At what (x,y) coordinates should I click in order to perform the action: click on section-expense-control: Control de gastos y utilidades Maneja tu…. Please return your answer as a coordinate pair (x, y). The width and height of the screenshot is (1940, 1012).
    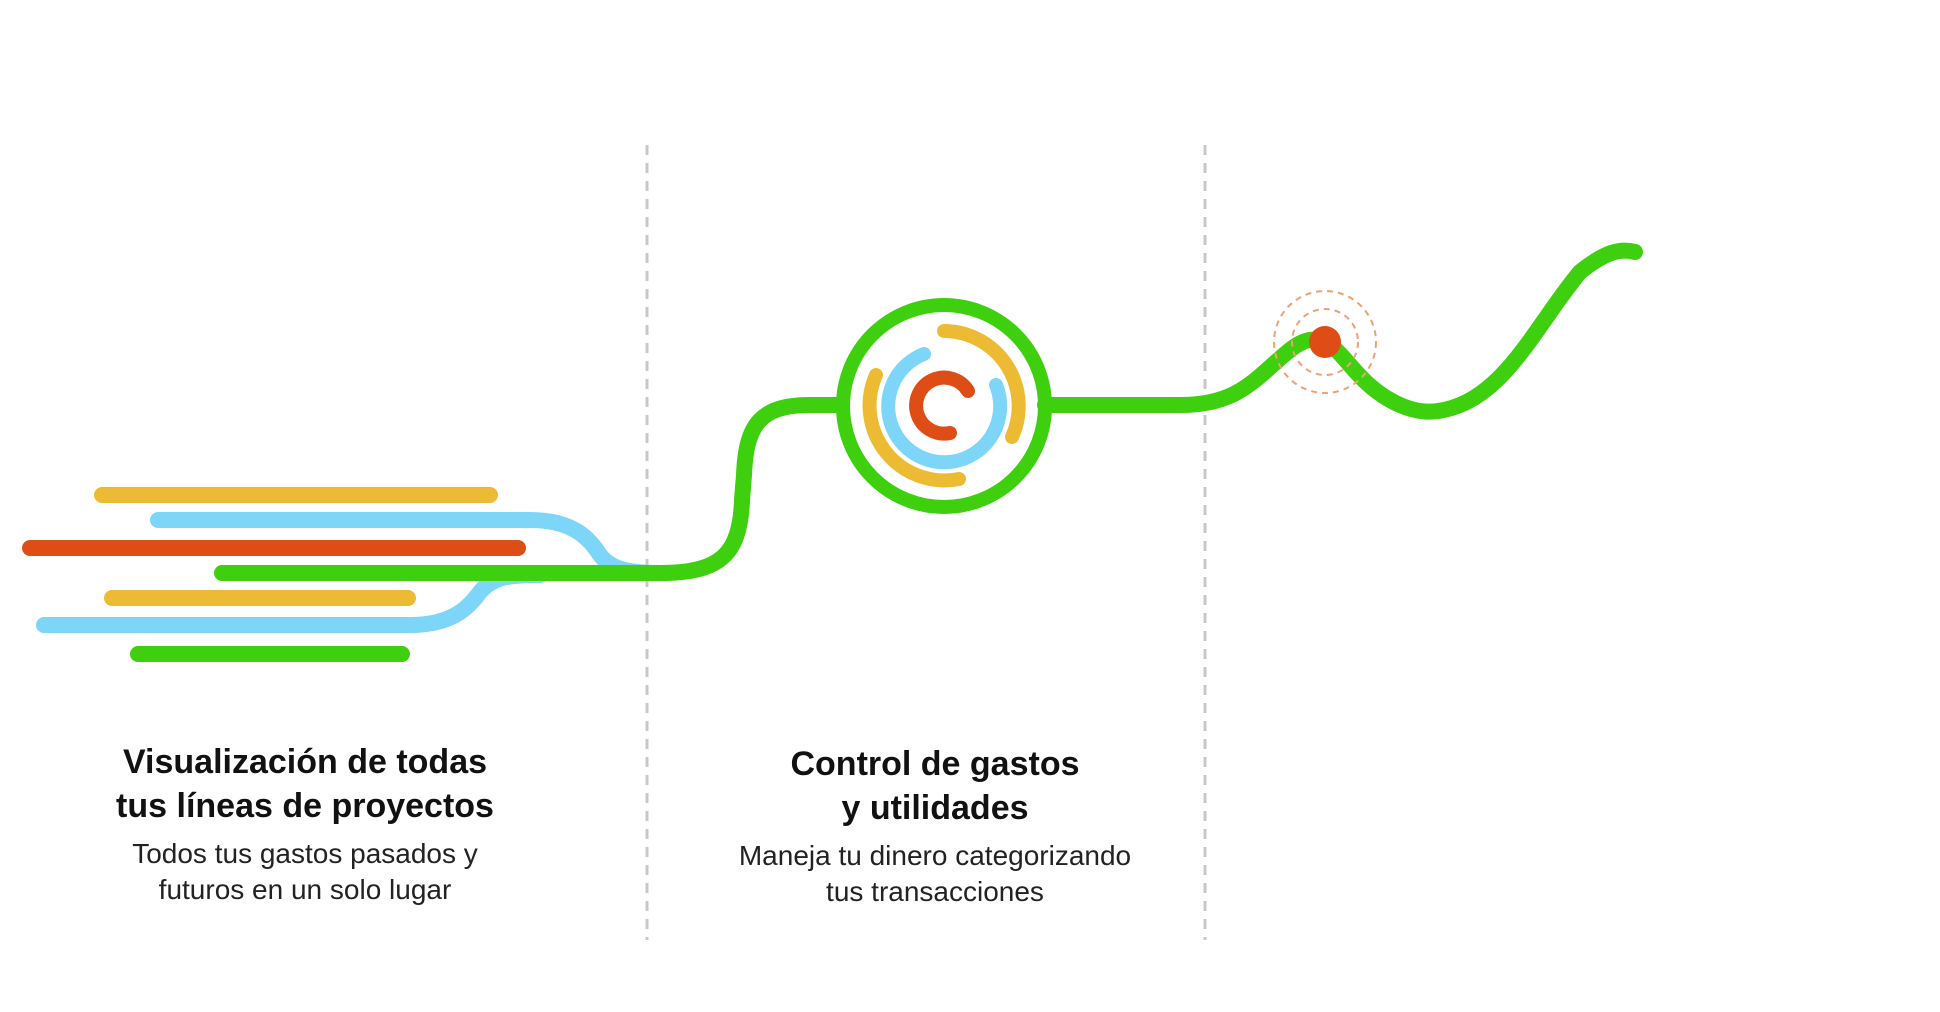
    Looking at the image, I should click on (935, 826).